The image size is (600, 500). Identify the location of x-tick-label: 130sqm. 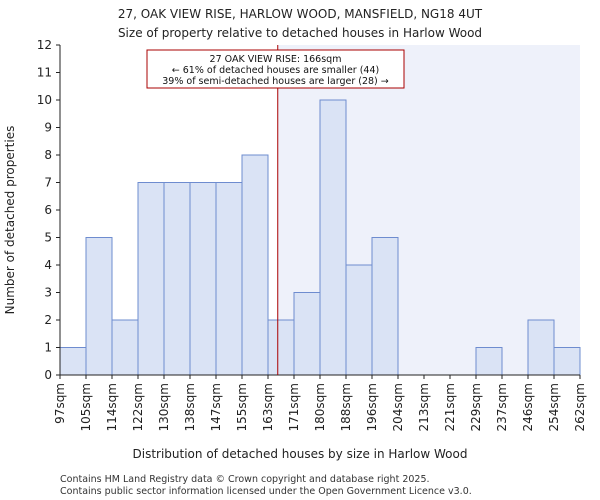
(164, 407).